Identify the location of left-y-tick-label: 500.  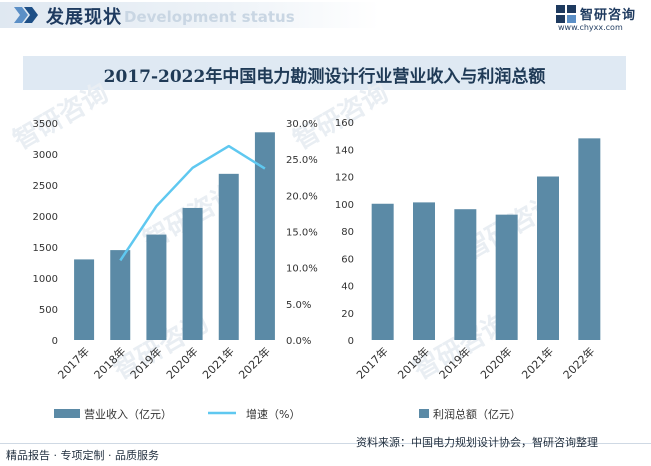
(48, 310).